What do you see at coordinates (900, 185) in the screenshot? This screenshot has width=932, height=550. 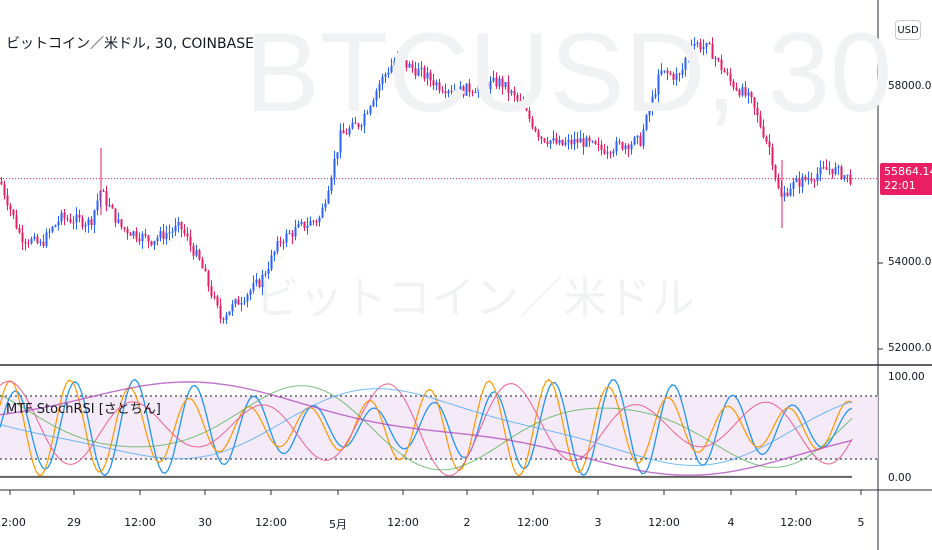 I see `bar-countdown: 22:01` at bounding box center [900, 185].